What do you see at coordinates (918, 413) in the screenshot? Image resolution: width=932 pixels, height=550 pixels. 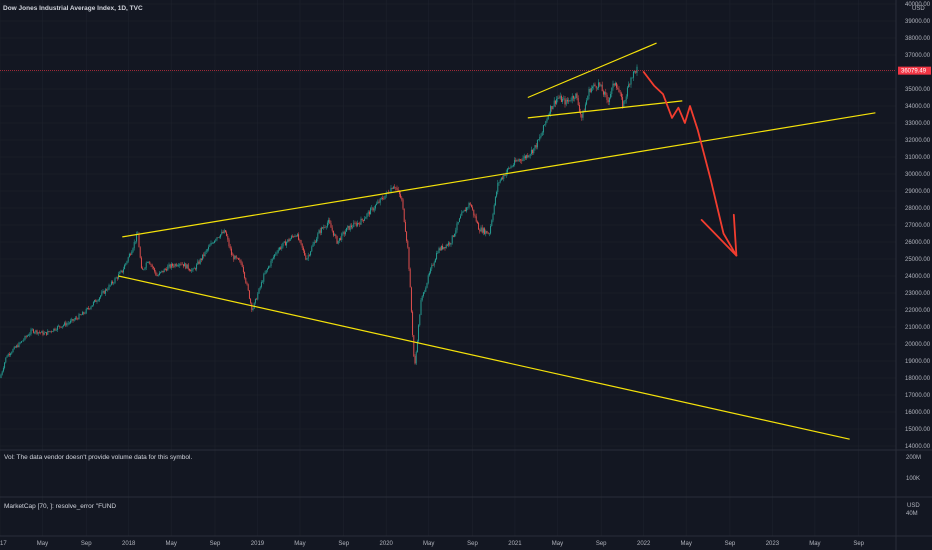 I see `price-tick-label: 16000.00` at bounding box center [918, 413].